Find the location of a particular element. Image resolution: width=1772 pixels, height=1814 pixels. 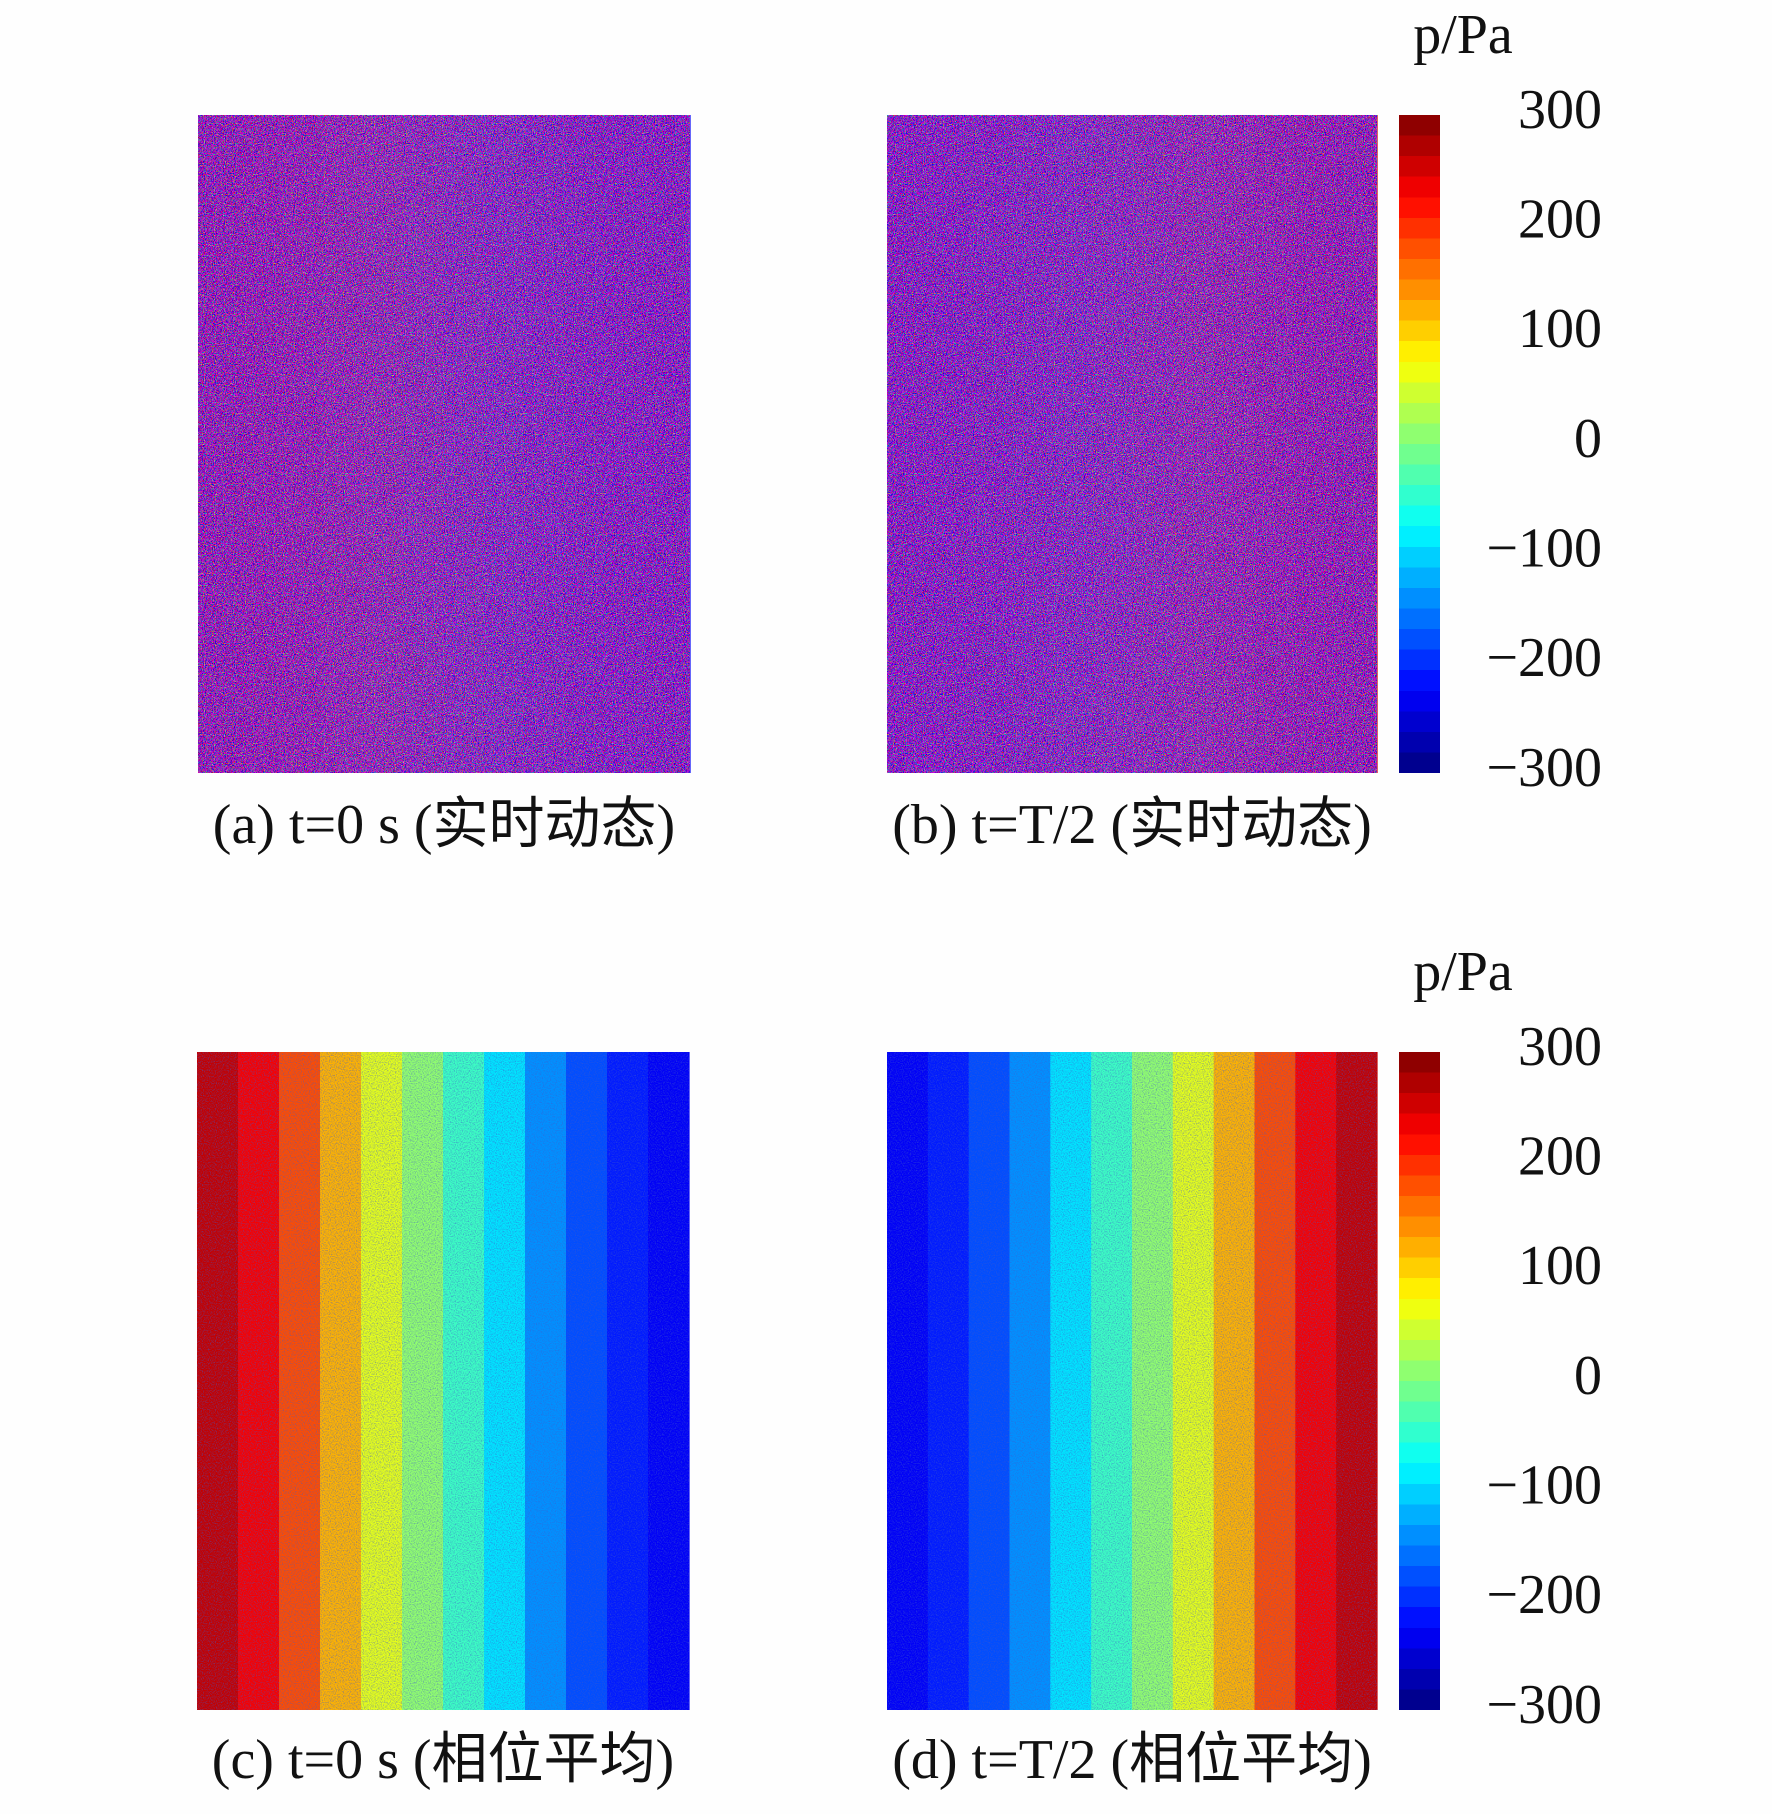

panel-caption: (c) t=0 s (相位平均) is located at coordinates (443, 1760).